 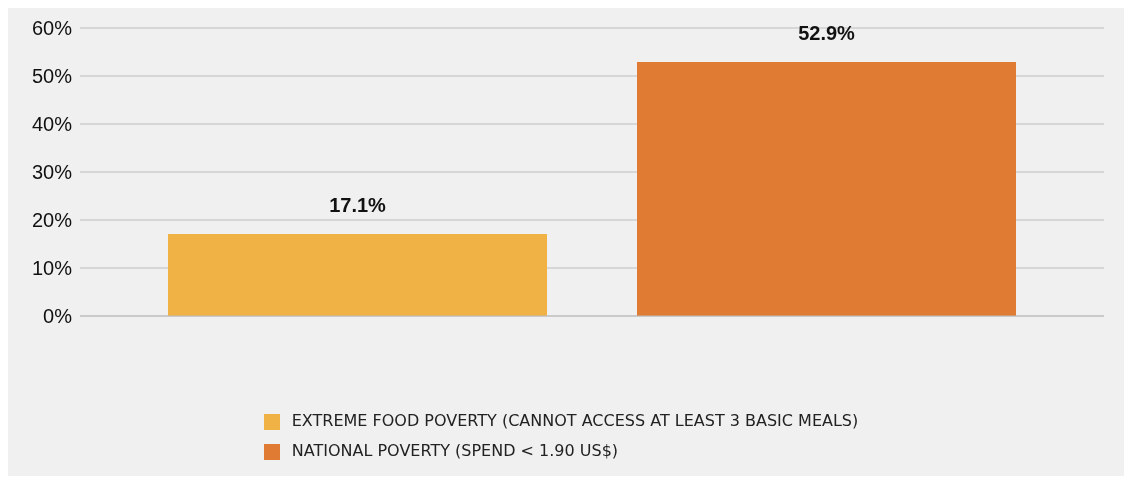 I want to click on y-tick-label: 60%, so click(x=52, y=28).